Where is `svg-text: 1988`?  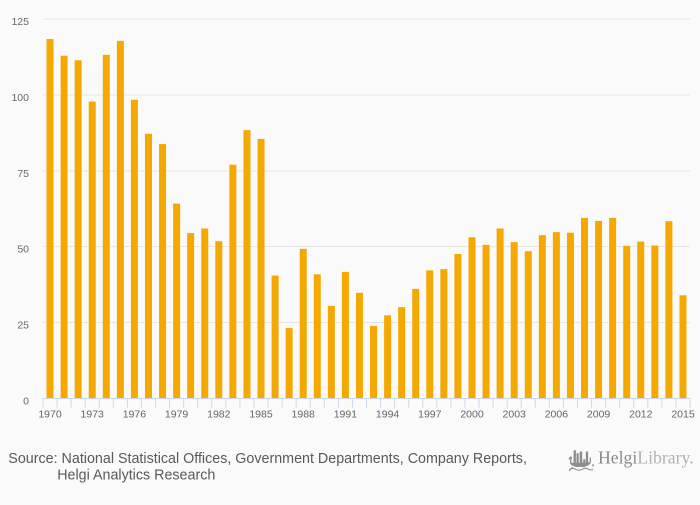 svg-text: 1988 is located at coordinates (304, 415).